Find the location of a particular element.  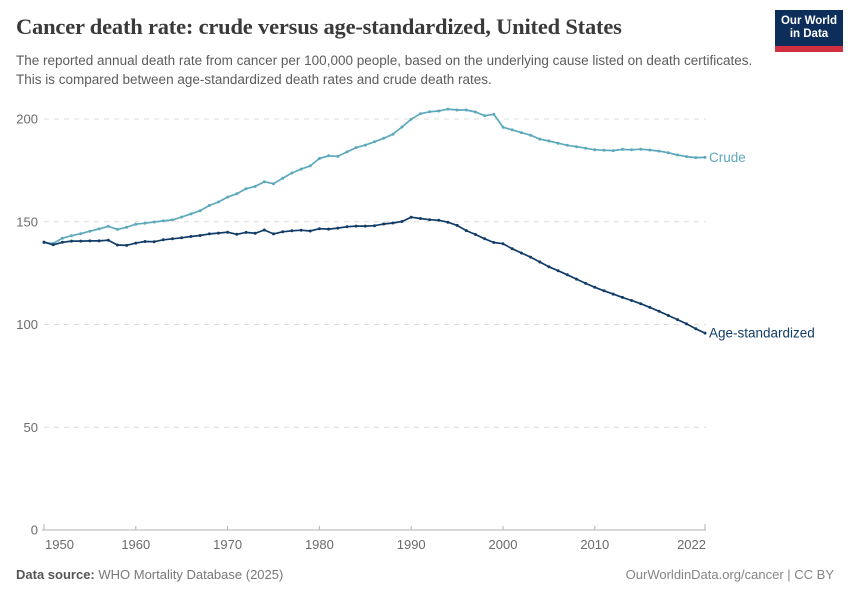

svg-text: 200 is located at coordinates (27, 119).